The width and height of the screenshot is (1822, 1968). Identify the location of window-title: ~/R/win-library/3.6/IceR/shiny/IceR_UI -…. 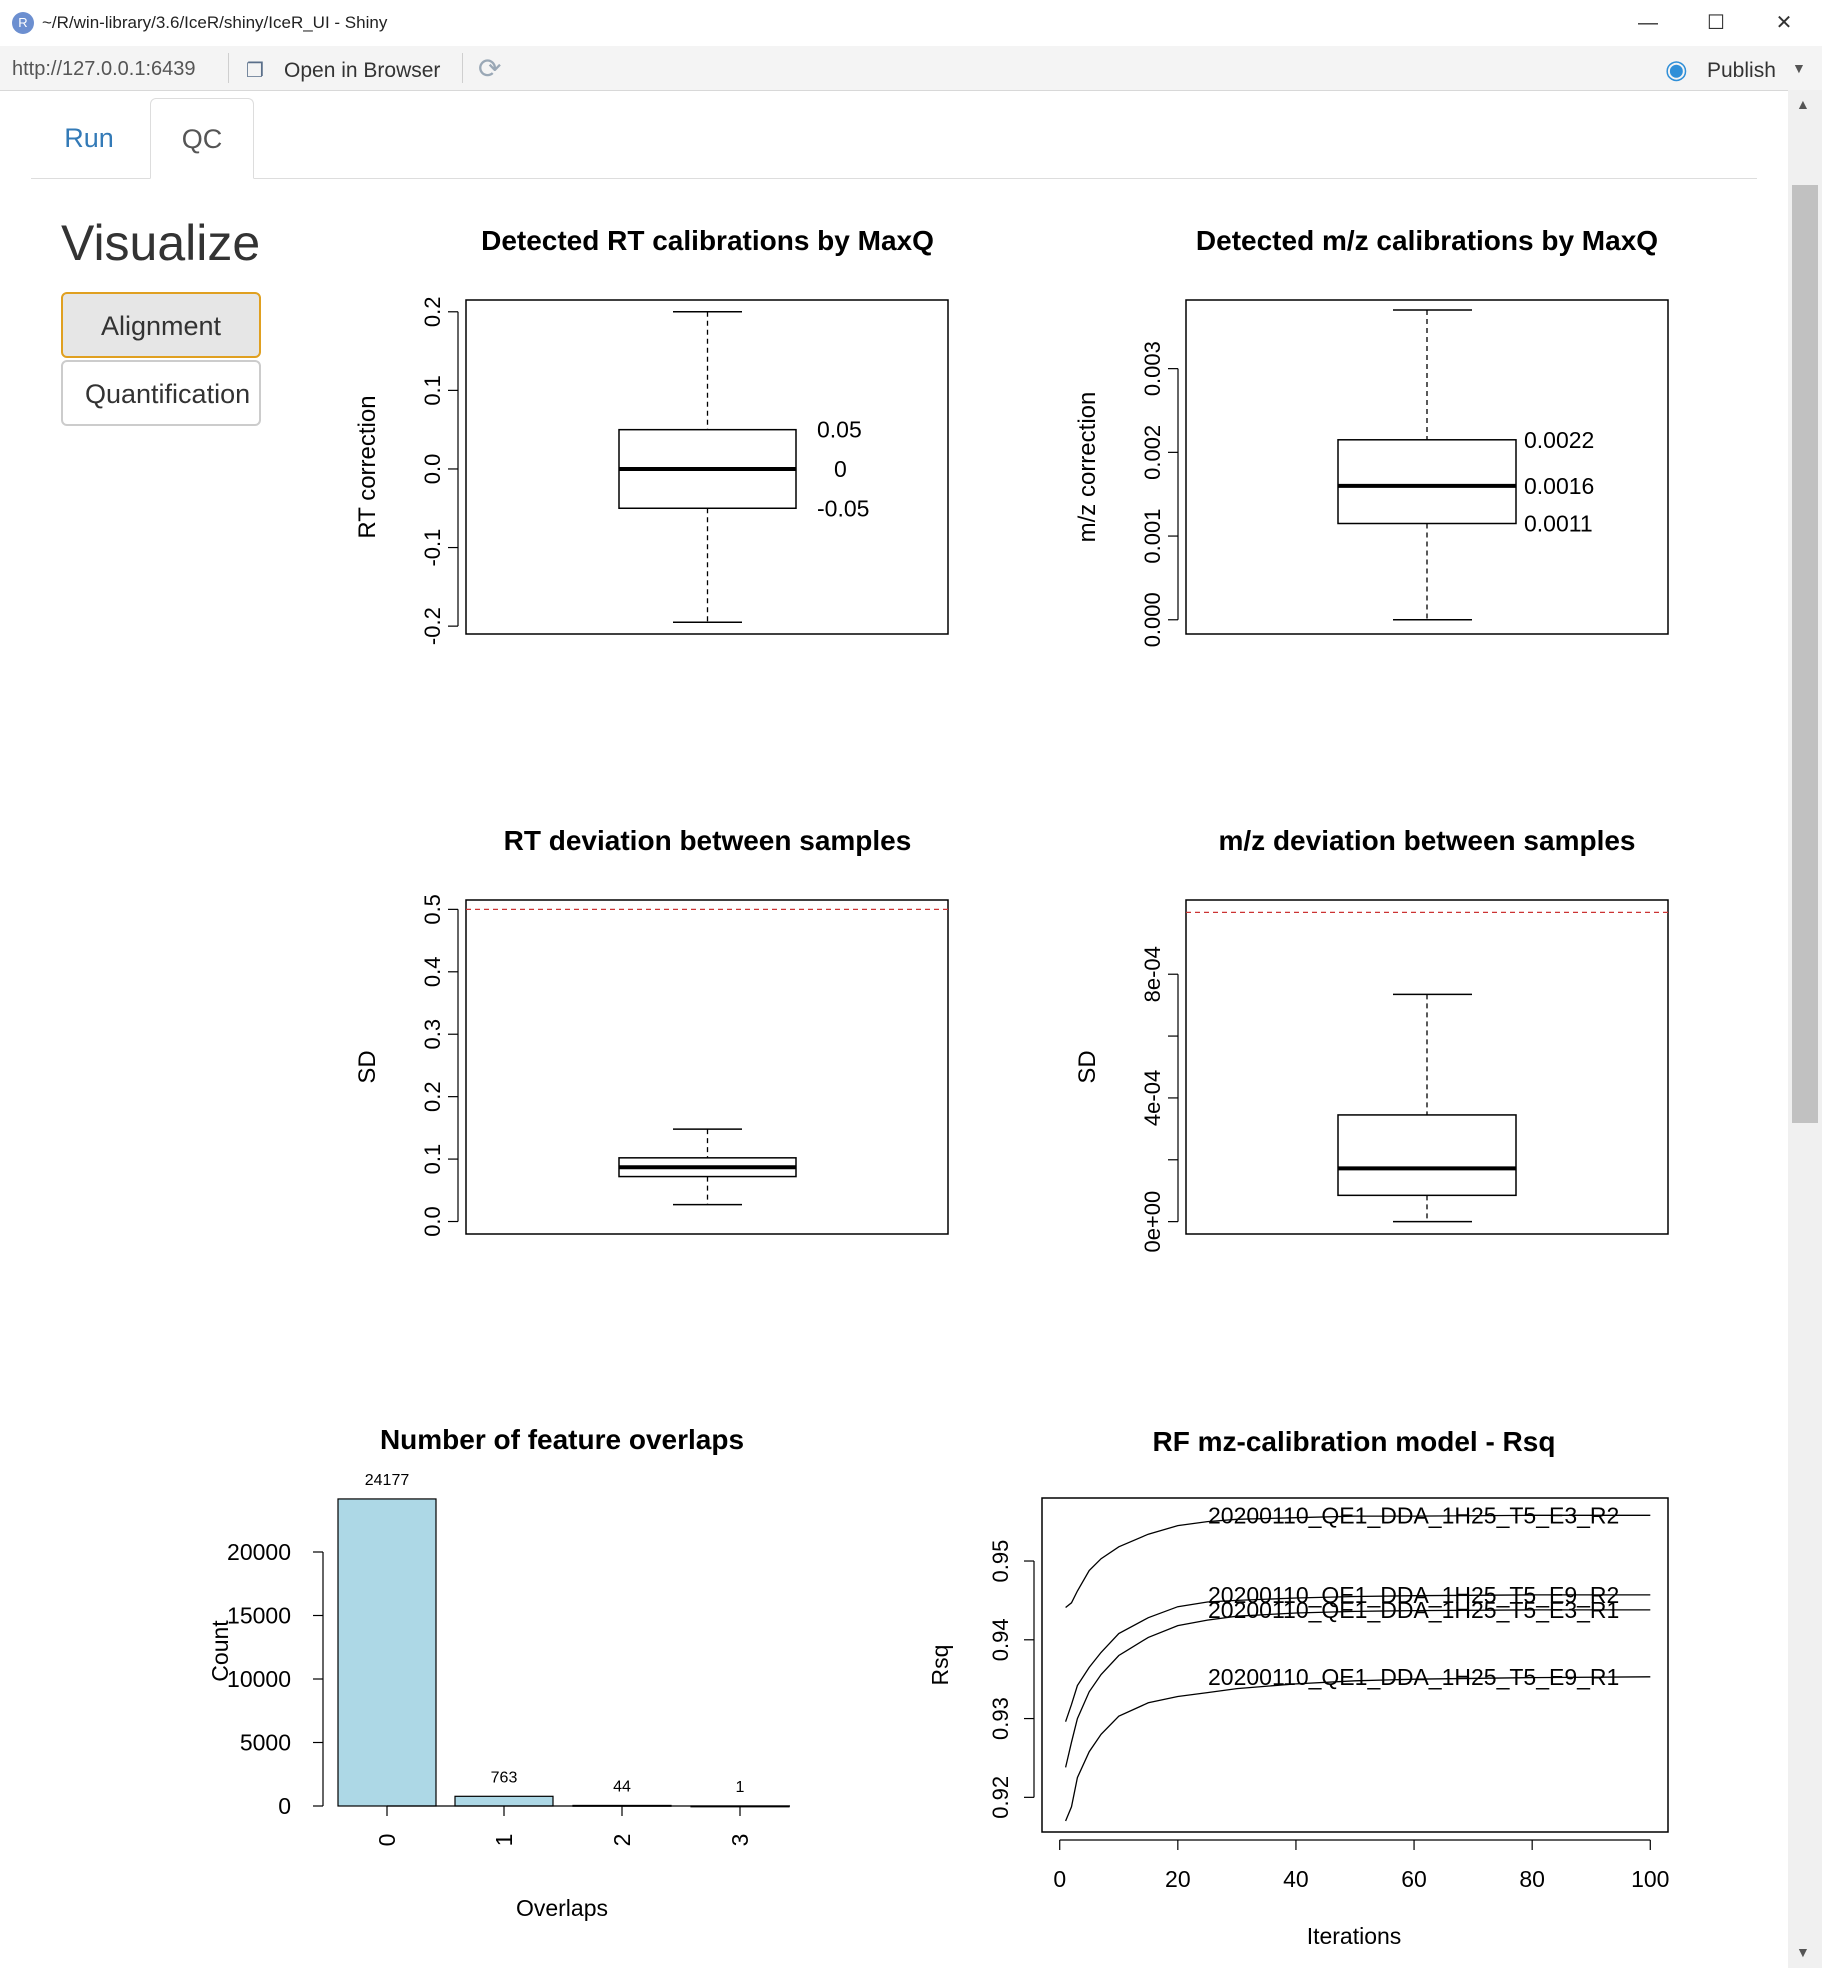
(215, 22).